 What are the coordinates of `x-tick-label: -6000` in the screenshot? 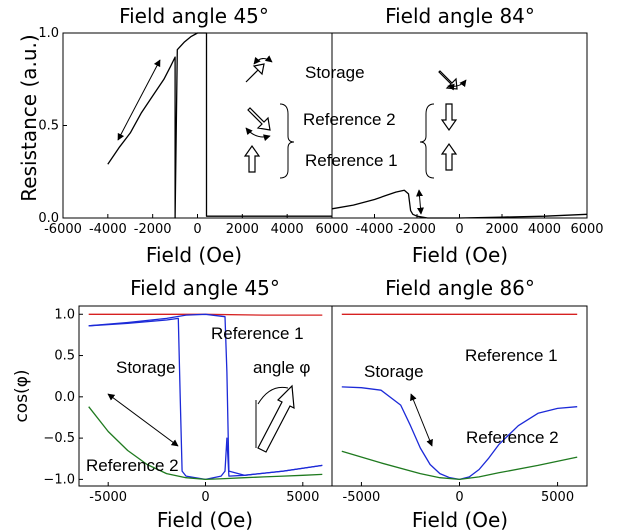 It's located at (63, 229).